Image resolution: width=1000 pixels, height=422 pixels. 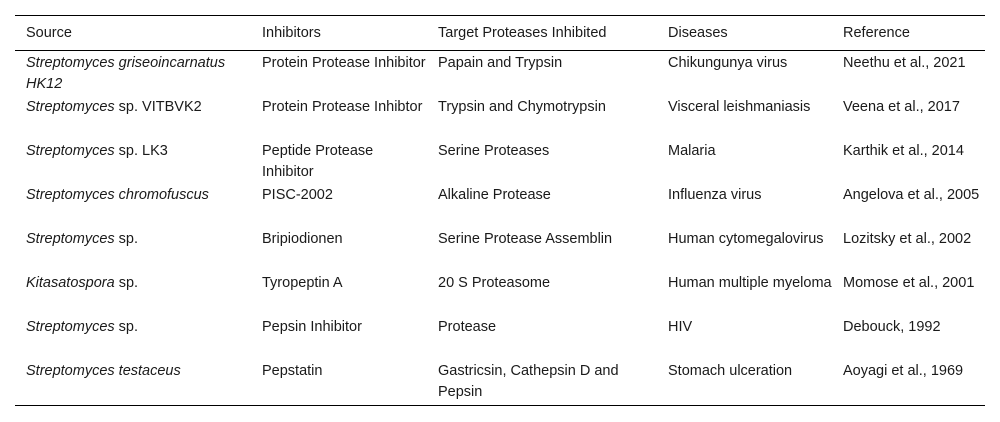 What do you see at coordinates (909, 283) in the screenshot?
I see `reference-cell: Momose et al., 2001` at bounding box center [909, 283].